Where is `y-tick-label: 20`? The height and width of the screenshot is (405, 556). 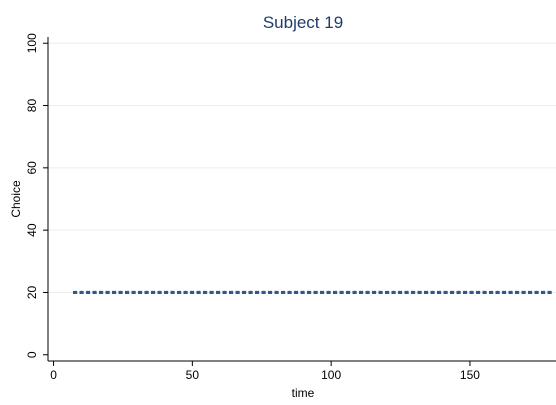
y-tick-label: 20 is located at coordinates (32, 292).